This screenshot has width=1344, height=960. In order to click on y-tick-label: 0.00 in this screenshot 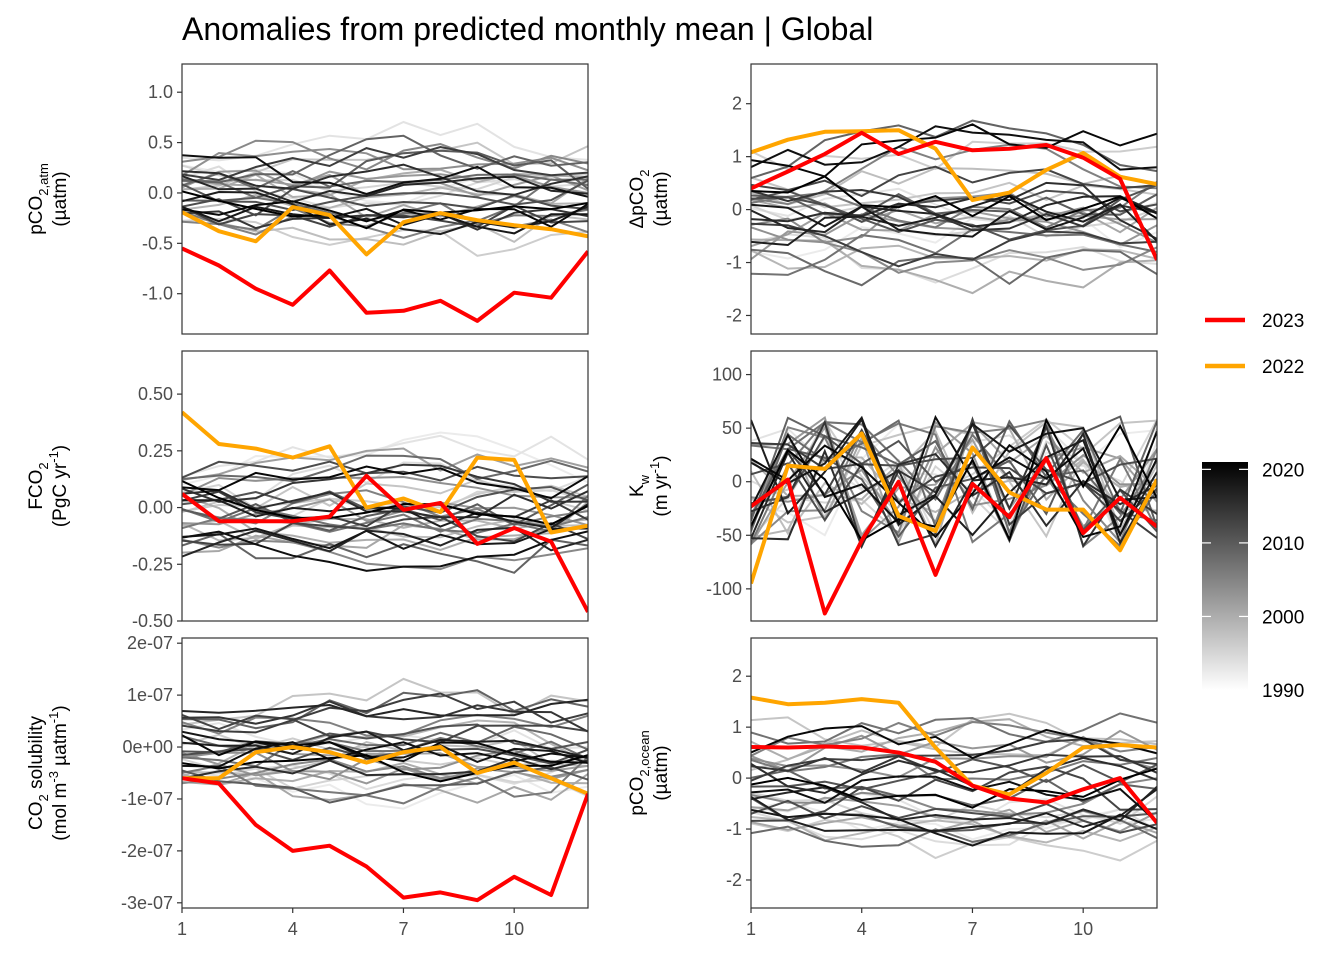, I will do `click(155, 508)`.